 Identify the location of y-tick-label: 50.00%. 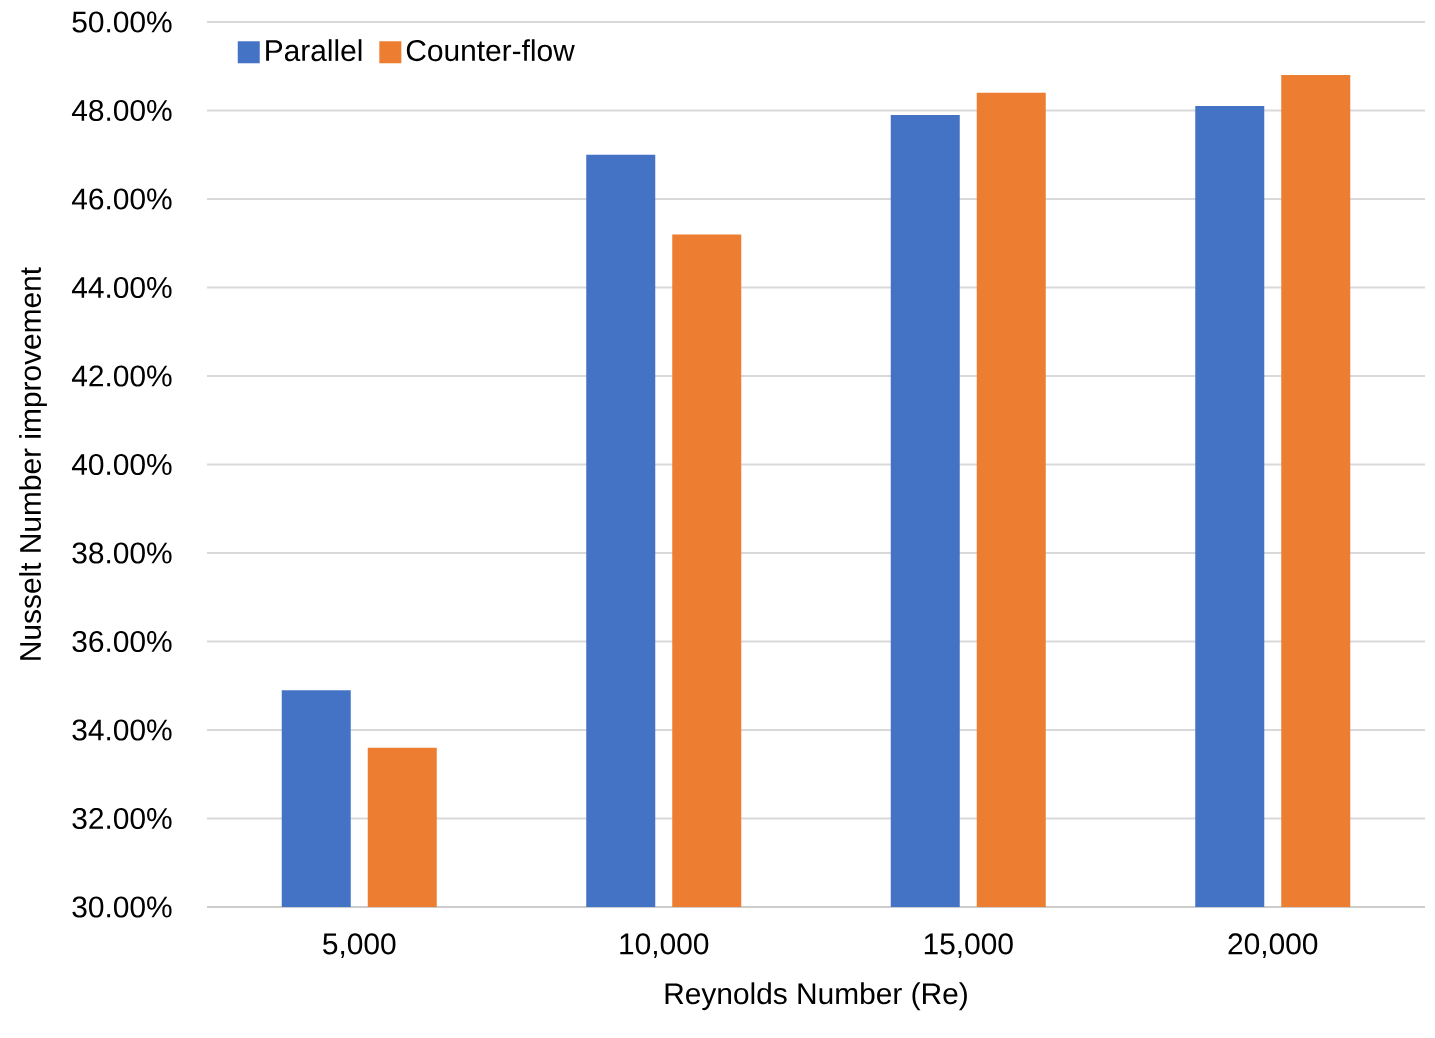
(122, 22).